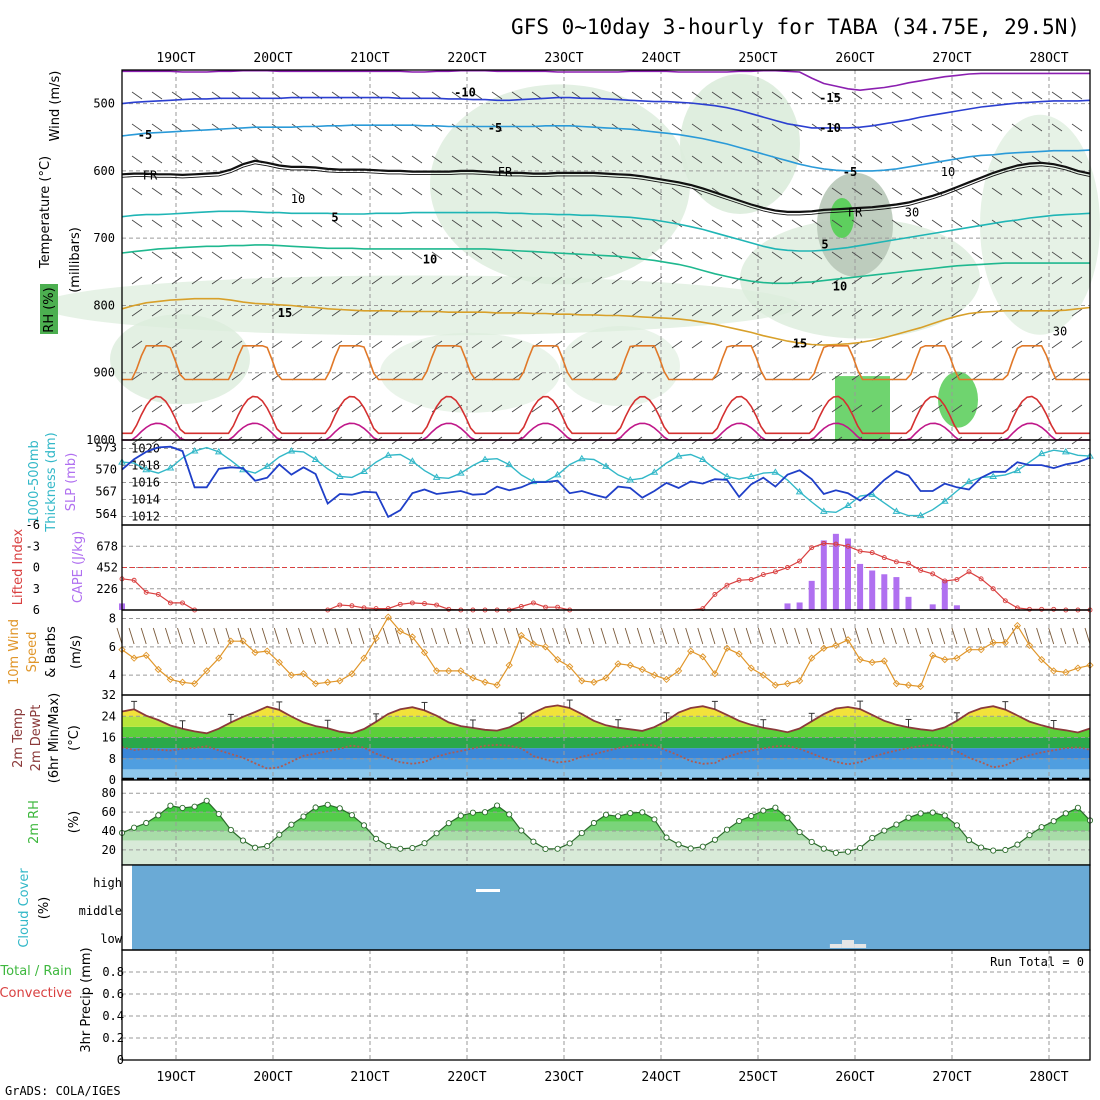 Image resolution: width=1100 pixels, height=1100 pixels. I want to click on contour-label: 5, so click(334, 218).